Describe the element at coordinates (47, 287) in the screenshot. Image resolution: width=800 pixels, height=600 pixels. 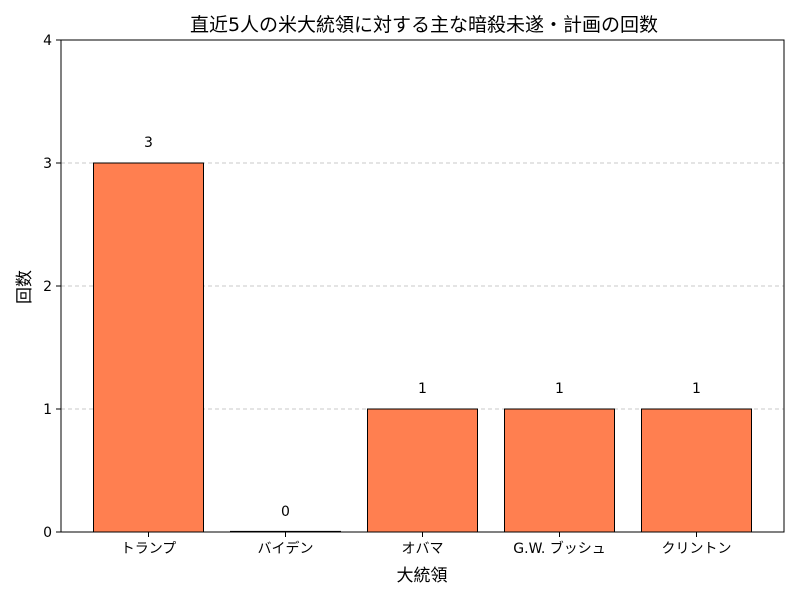
I see `y-tick-label: 2` at that location.